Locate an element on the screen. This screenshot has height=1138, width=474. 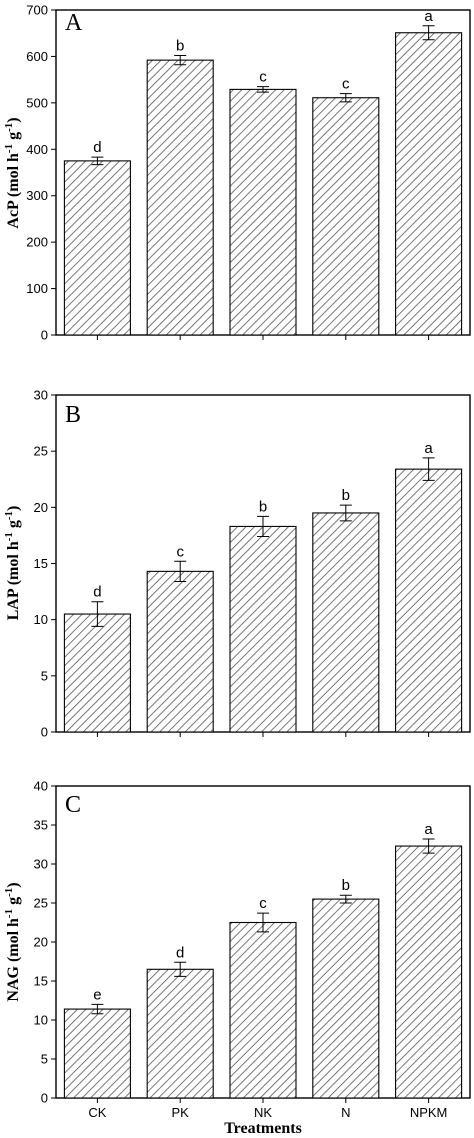
y-ticks-b: 0 5 10 15 20 25 30 is located at coordinates (45, 564).